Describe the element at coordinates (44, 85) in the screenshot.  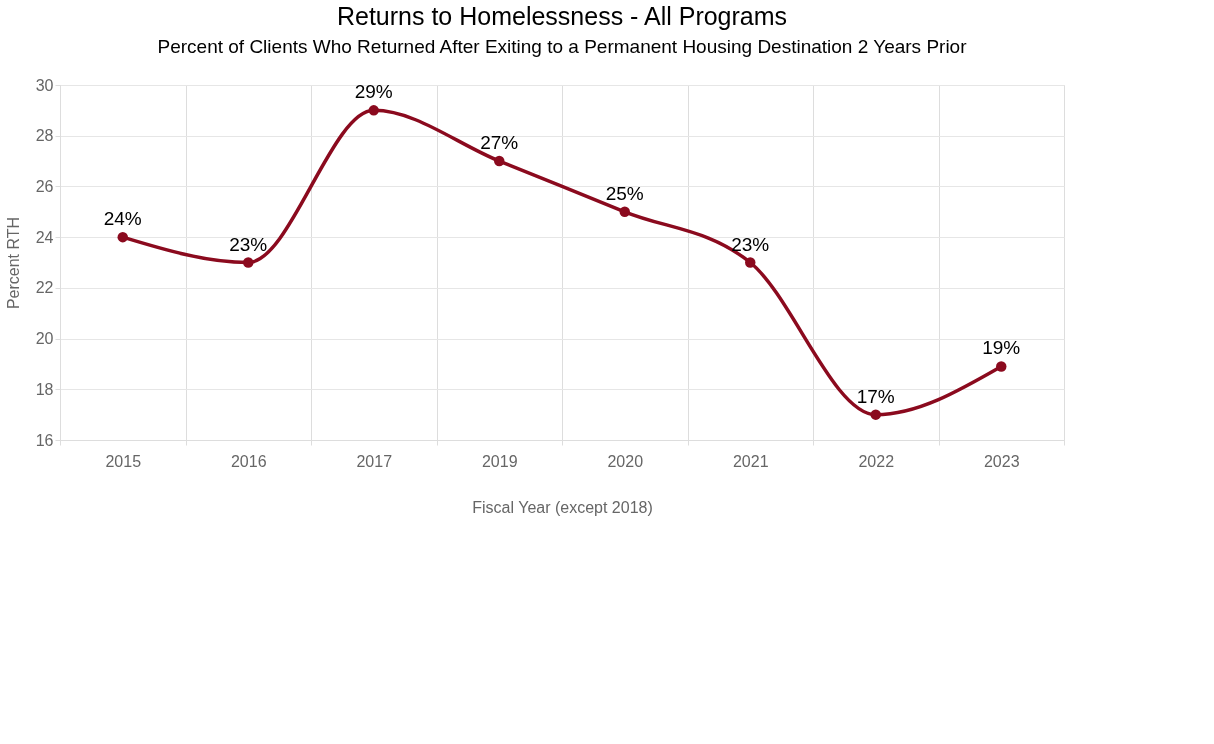
I see `y-tick-label: 30` at that location.